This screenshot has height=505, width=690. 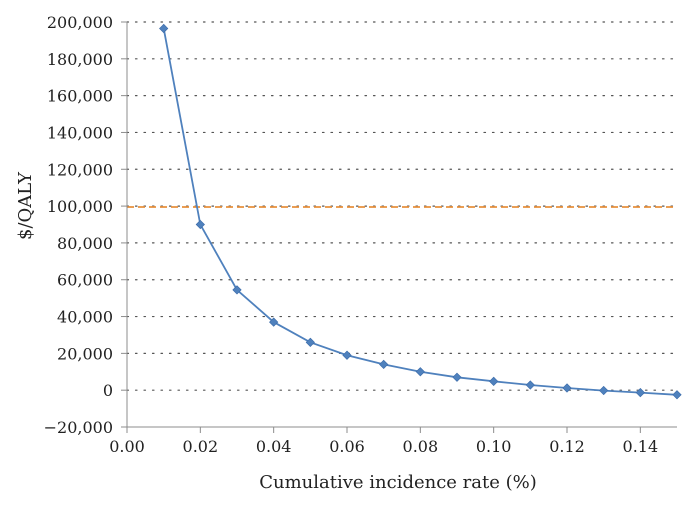 I want to click on y-tick-label: 160,000, so click(x=80, y=96).